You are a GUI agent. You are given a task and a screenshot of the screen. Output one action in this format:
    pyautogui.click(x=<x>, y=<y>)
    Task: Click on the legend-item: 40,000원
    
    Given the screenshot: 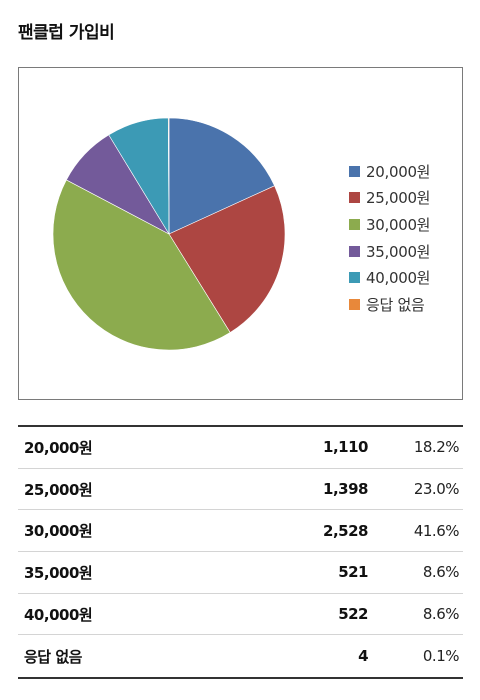 What is the action you would take?
    pyautogui.click(x=404, y=277)
    